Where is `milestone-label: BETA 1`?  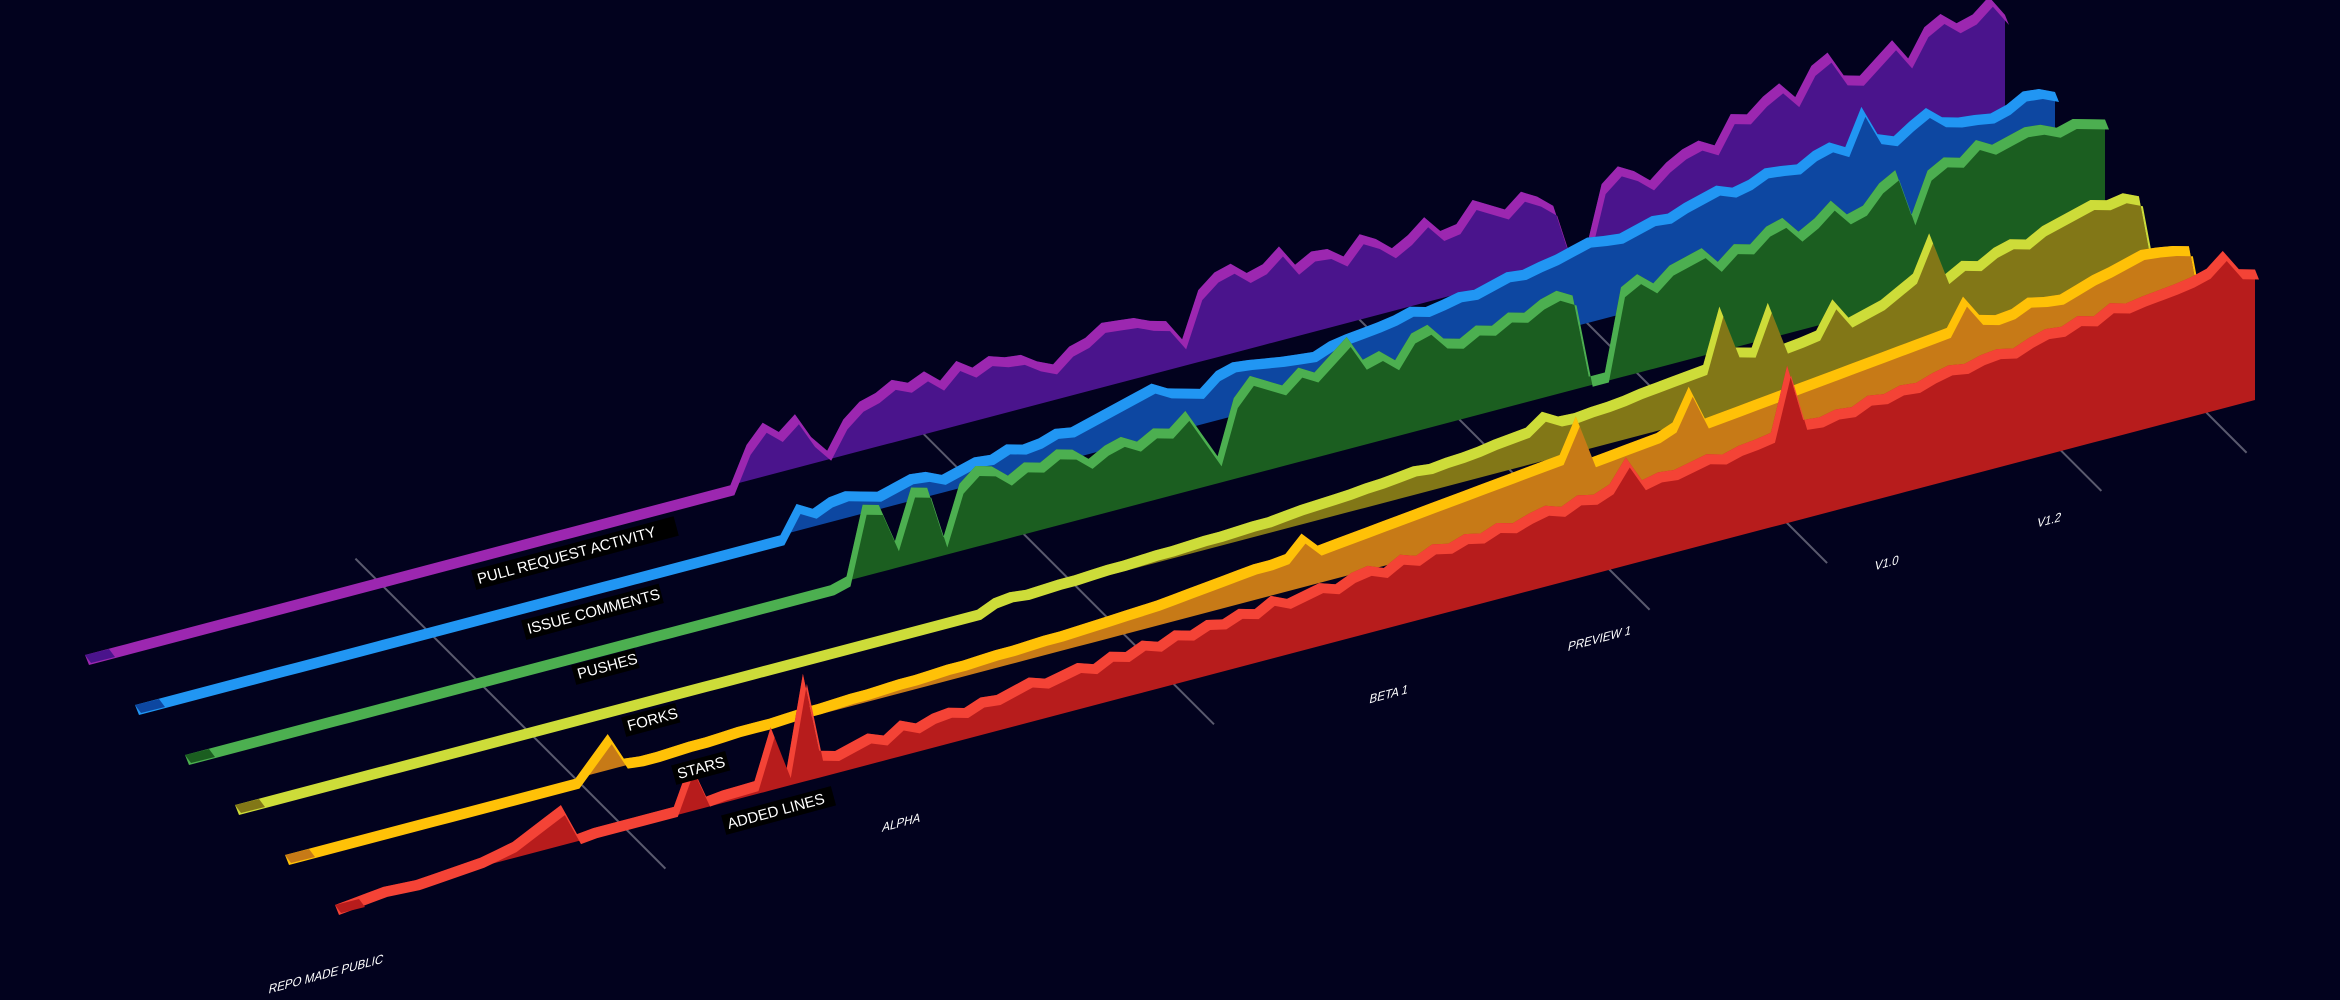 milestone-label: BETA 1 is located at coordinates (1388, 694).